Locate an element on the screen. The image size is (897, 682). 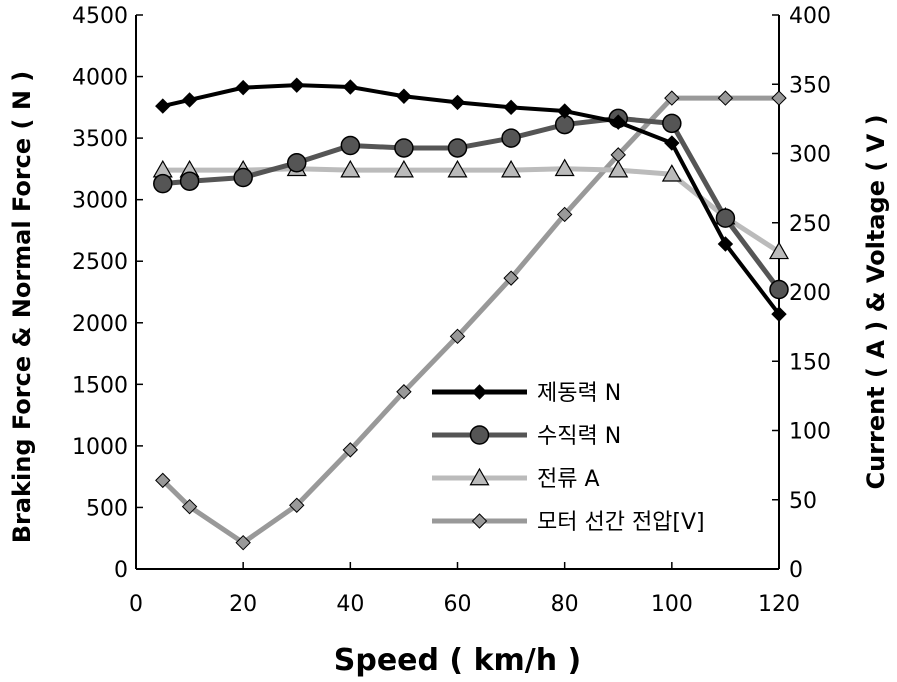
y-tick-label-left: 2000 is located at coordinates (100, 324).